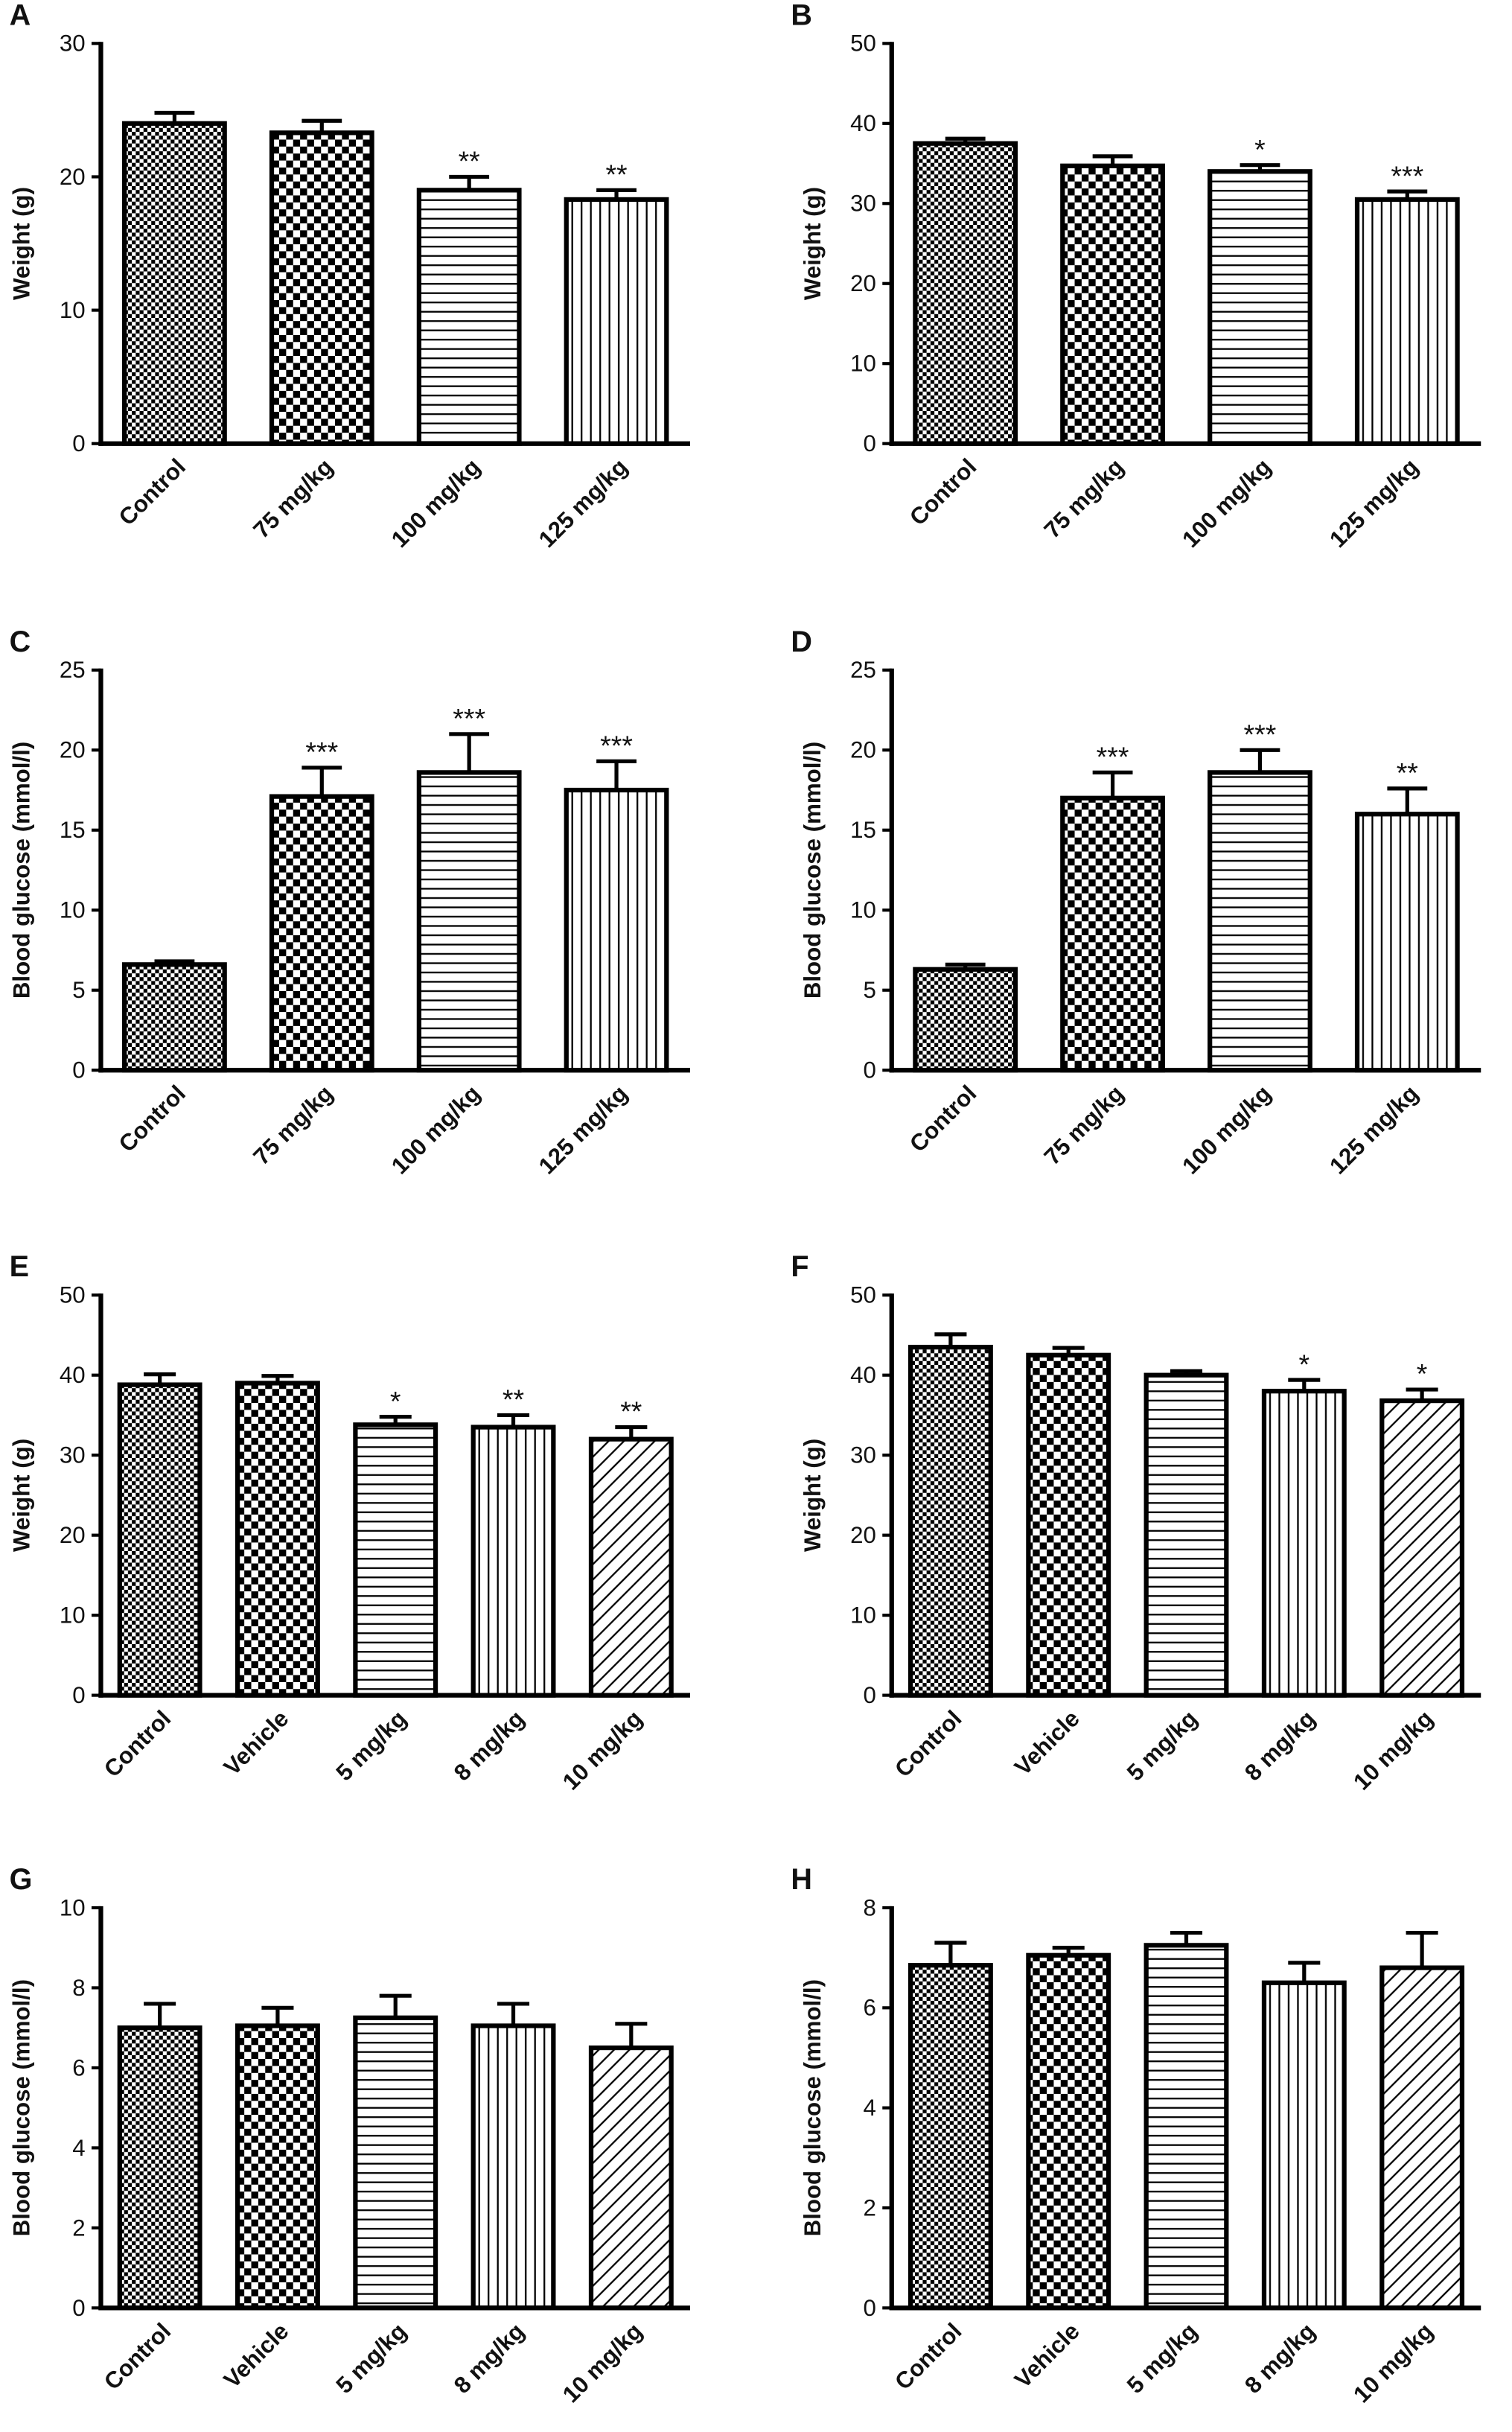 The image size is (1512, 2432). I want to click on y-tick-label: 4, so click(870, 2108).